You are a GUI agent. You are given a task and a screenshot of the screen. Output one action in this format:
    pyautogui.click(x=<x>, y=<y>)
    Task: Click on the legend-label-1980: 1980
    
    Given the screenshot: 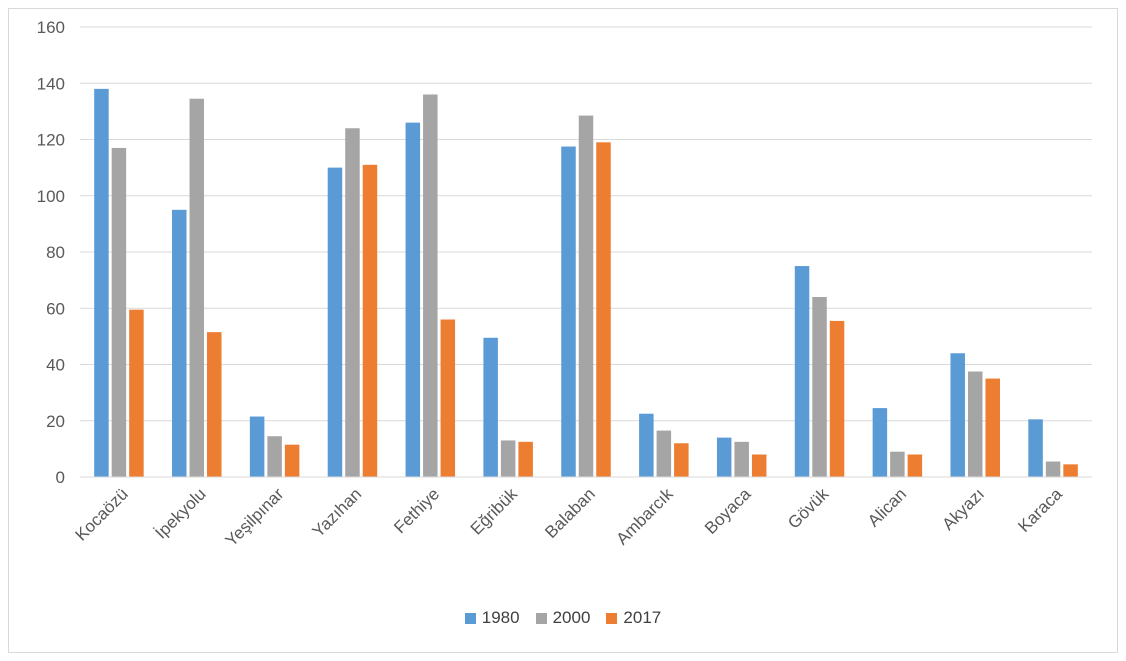 What is the action you would take?
    pyautogui.click(x=500, y=617)
    